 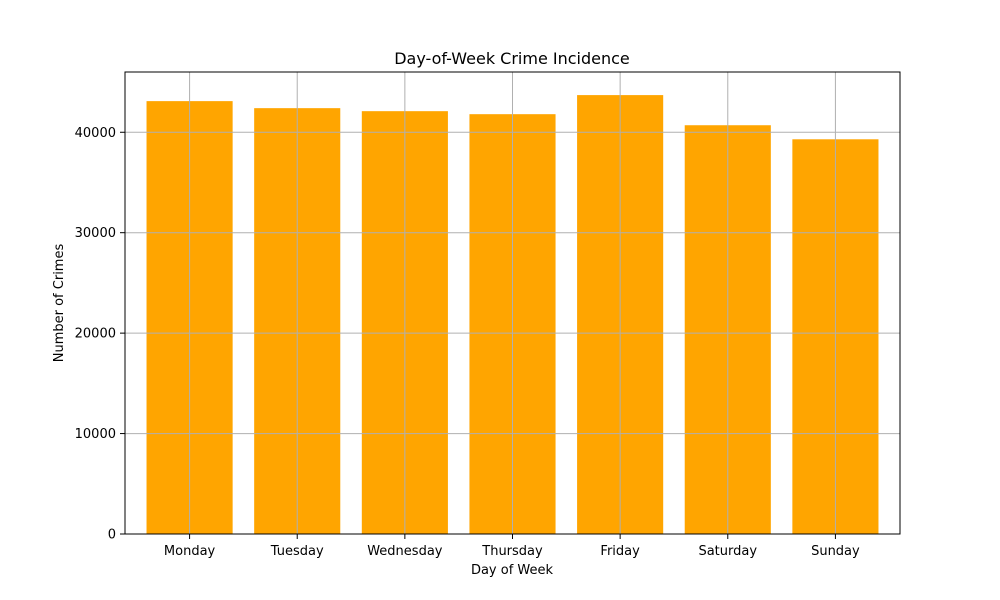 What do you see at coordinates (835, 551) in the screenshot?
I see `x-tick-label: Sunday` at bounding box center [835, 551].